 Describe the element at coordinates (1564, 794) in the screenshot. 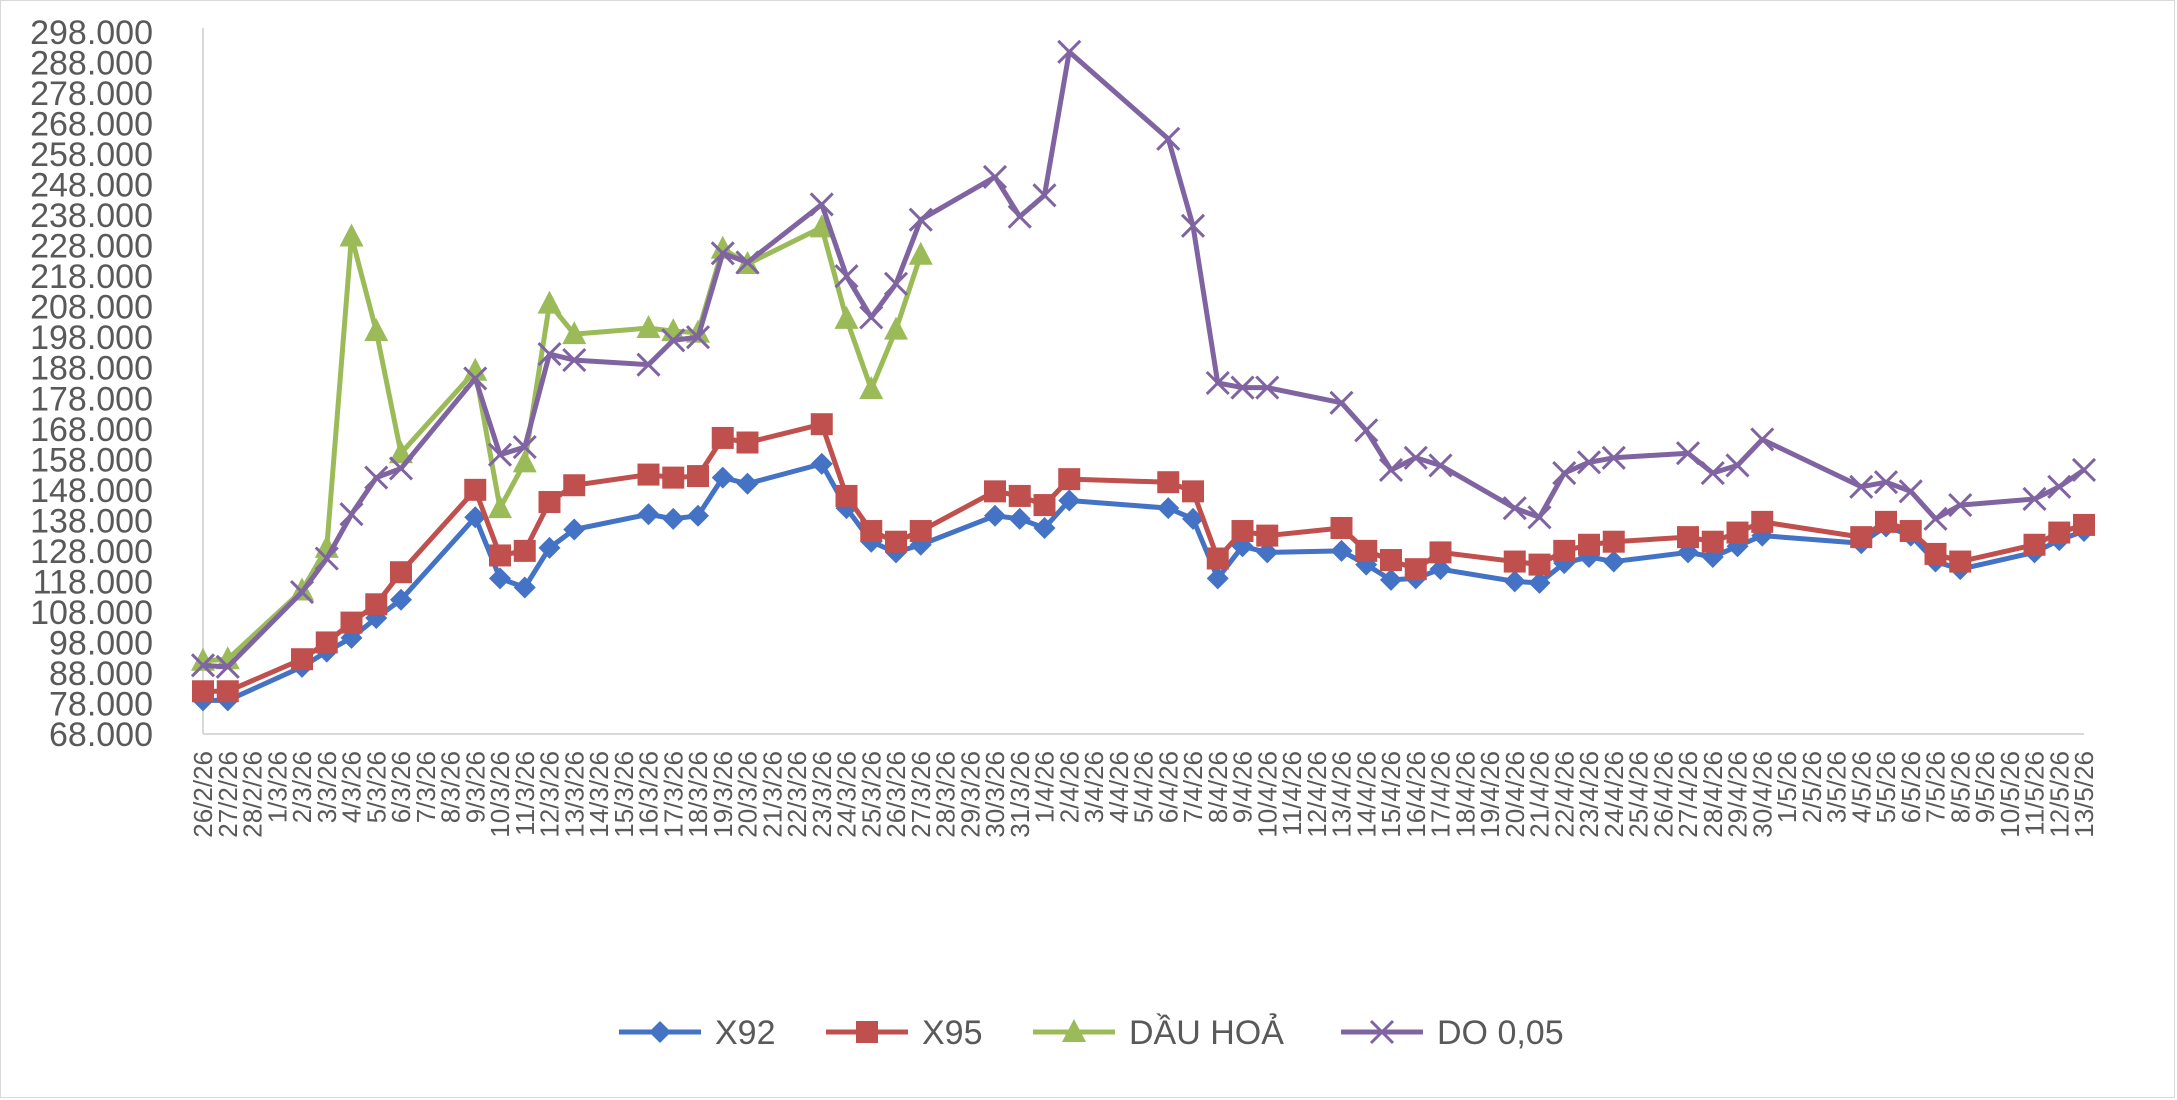

I see `x-tick-label: 22/4/26` at that location.